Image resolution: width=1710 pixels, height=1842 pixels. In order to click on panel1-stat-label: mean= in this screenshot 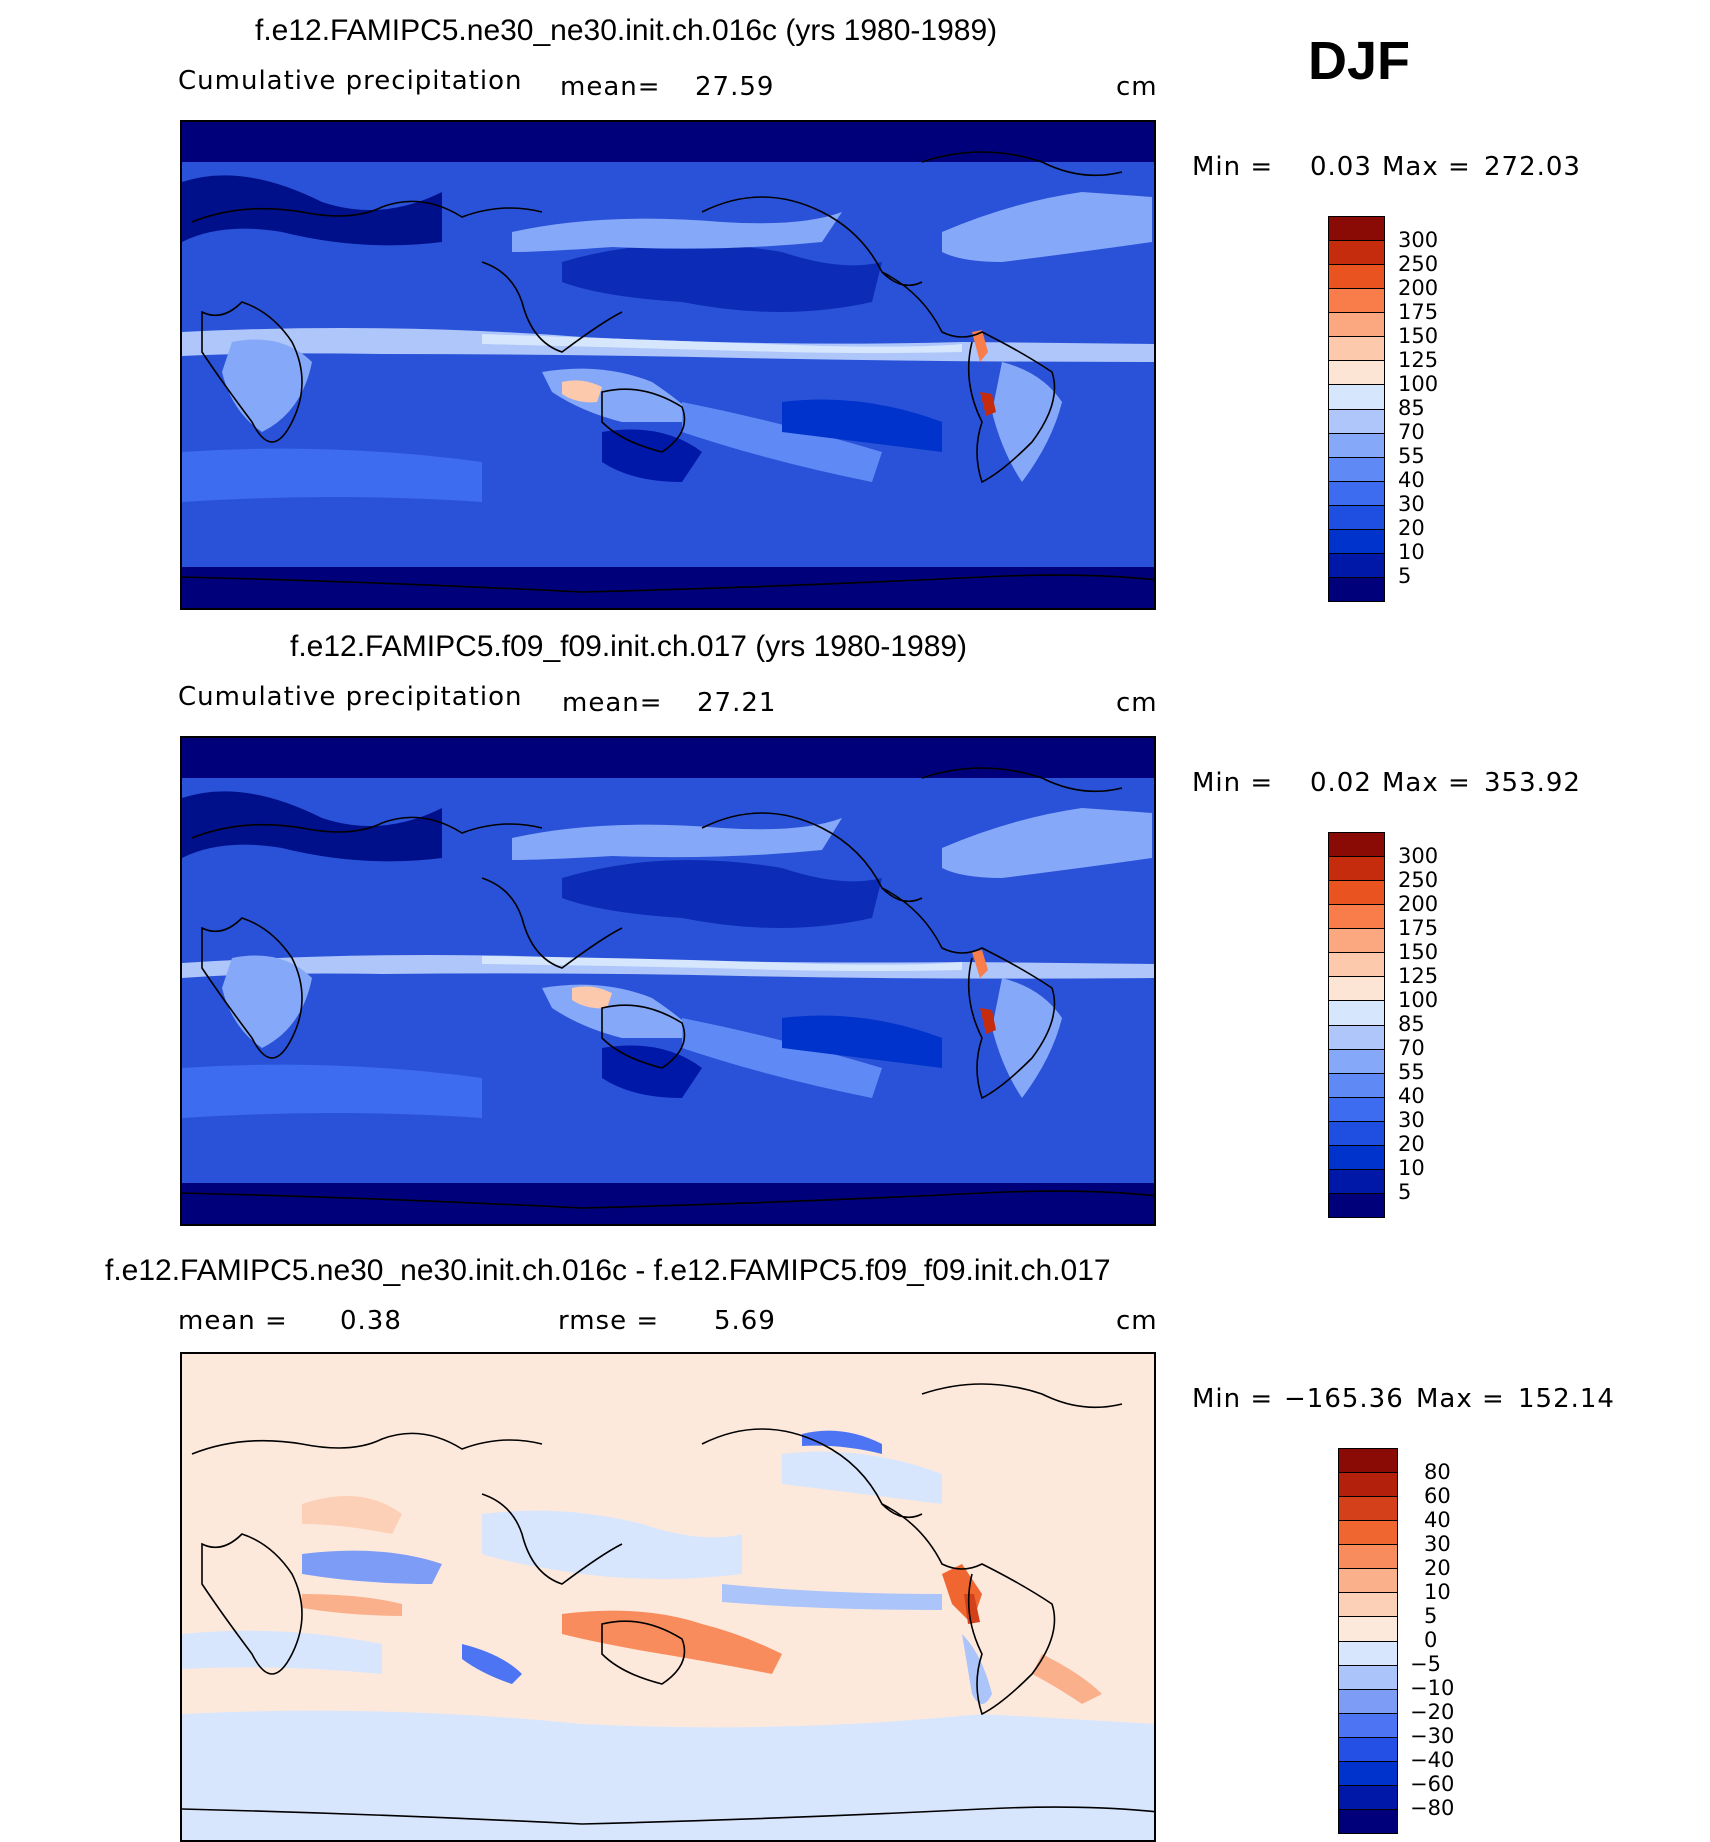, I will do `click(610, 87)`.